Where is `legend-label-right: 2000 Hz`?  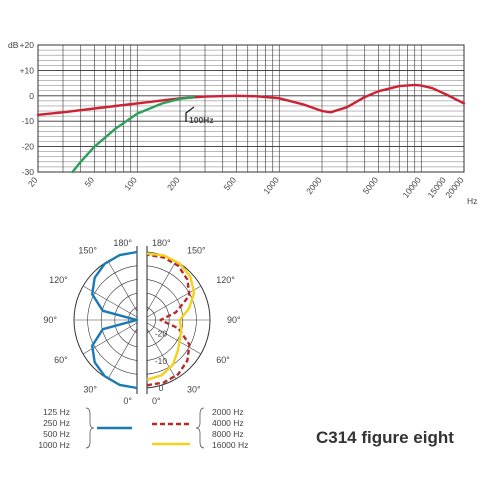 legend-label-right: 2000 Hz is located at coordinates (228, 412).